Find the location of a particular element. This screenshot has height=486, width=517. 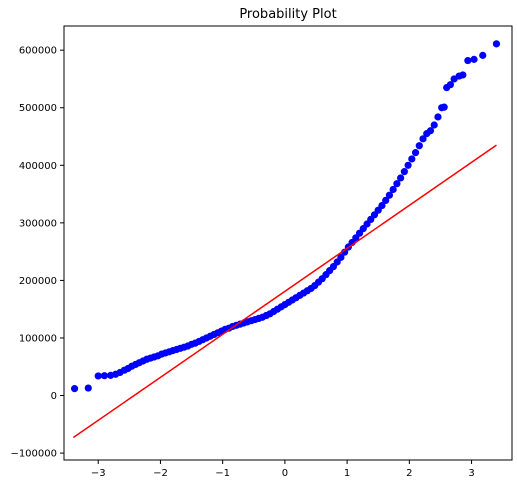

x-tick-label: 0 is located at coordinates (285, 473).